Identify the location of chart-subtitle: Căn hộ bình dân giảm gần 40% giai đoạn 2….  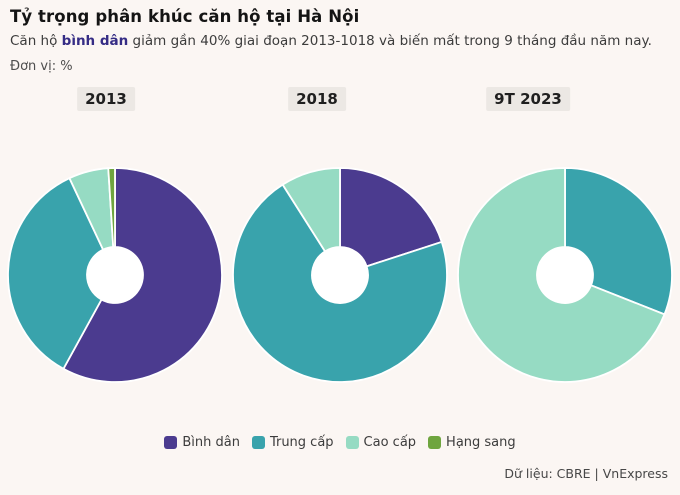
(331, 41).